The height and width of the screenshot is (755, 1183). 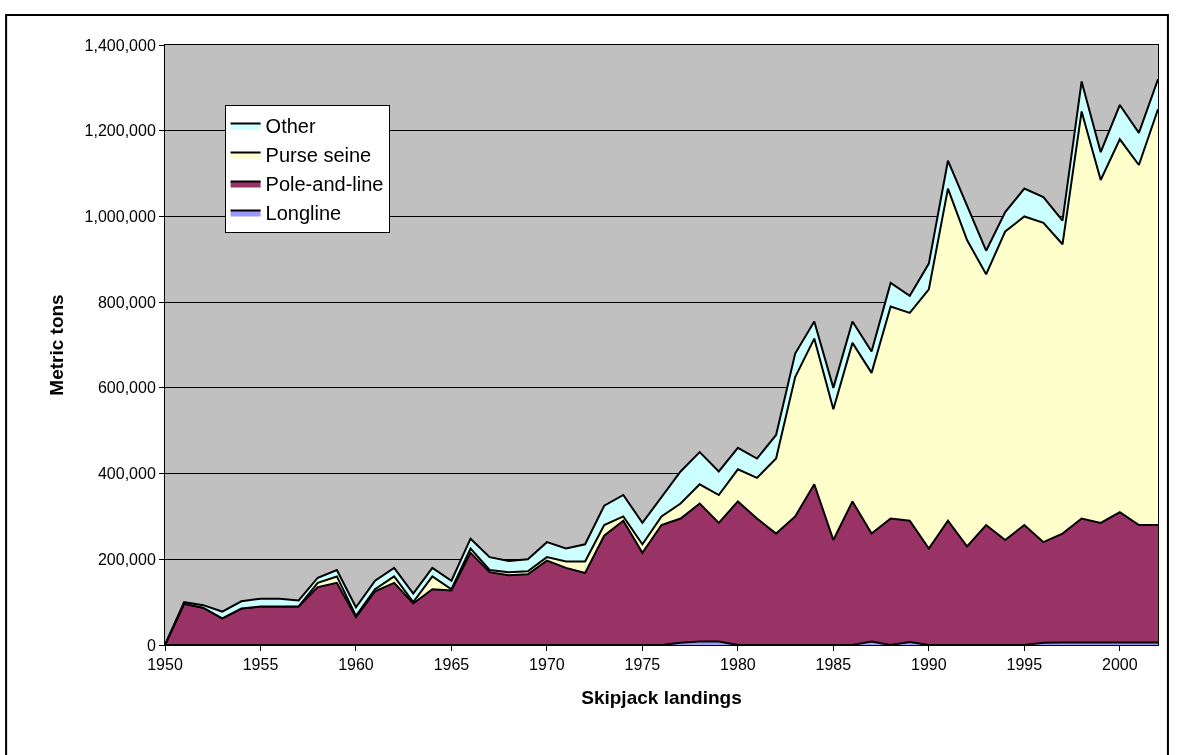 What do you see at coordinates (833, 665) in the screenshot?
I see `x-tick-label: 1985` at bounding box center [833, 665].